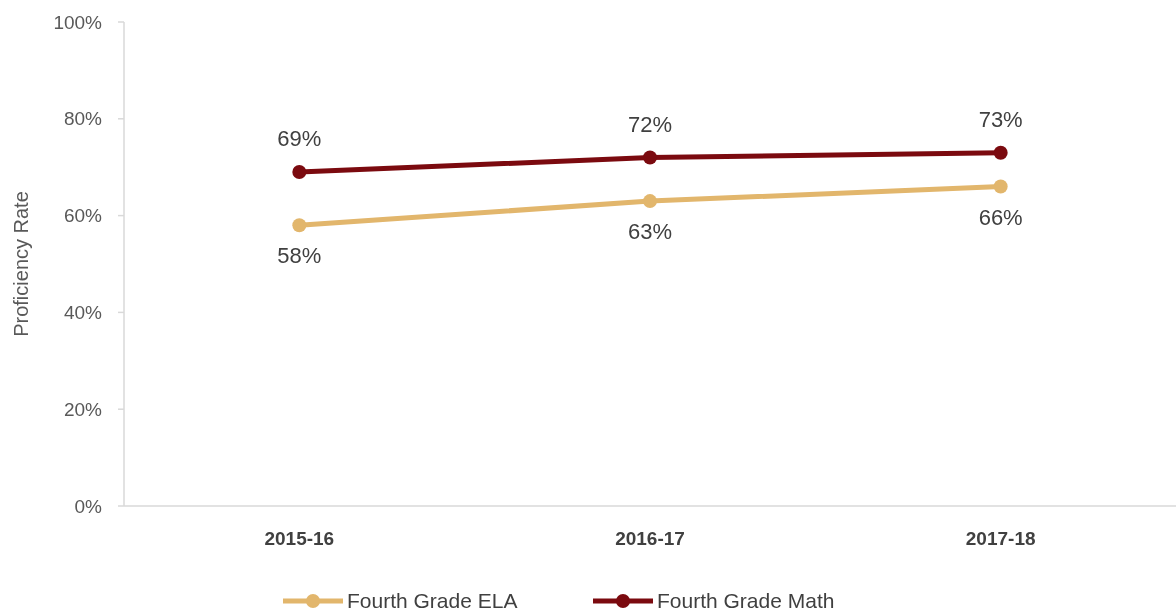  What do you see at coordinates (21, 264) in the screenshot?
I see `y-axis-title: Proficiency Rate` at bounding box center [21, 264].